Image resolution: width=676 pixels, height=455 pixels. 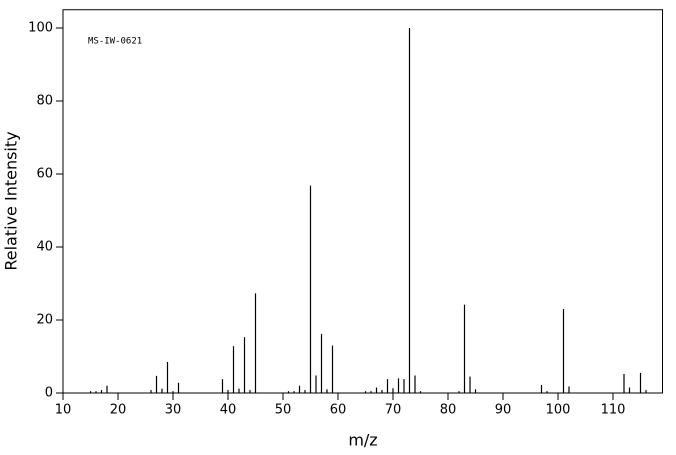 What do you see at coordinates (448, 410) in the screenshot?
I see `x-tick-label: 80` at bounding box center [448, 410].